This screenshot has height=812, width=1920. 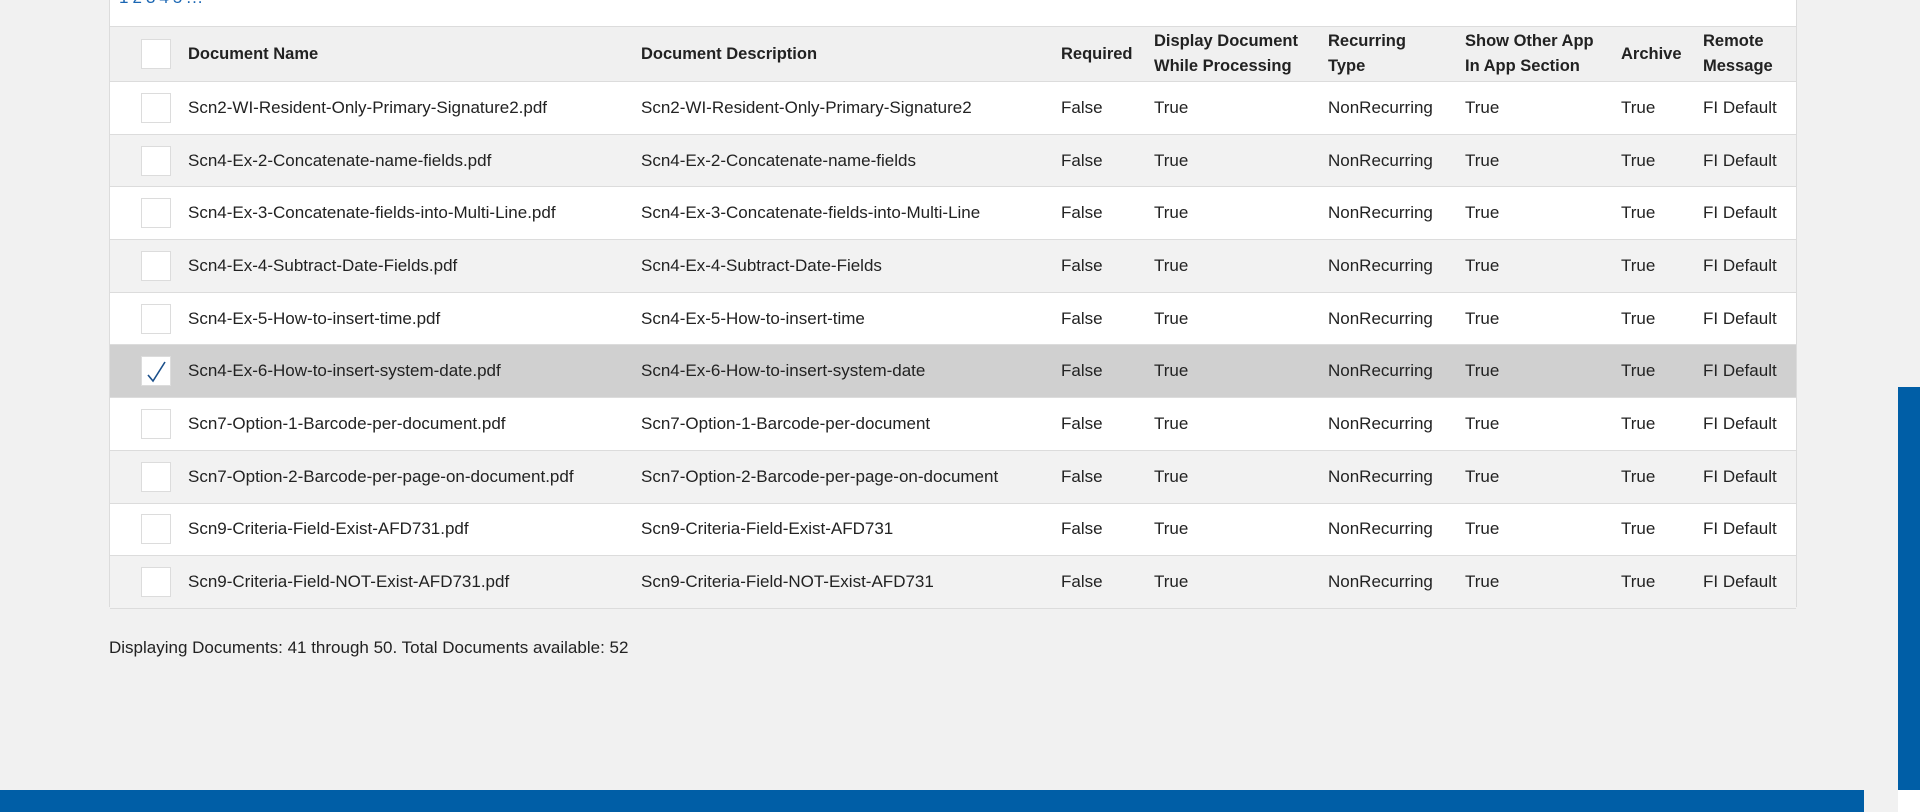 What do you see at coordinates (414, 266) in the screenshot?
I see `cell-name: Scn4-Ex-4-Subtract-Date-Fields.pdf` at bounding box center [414, 266].